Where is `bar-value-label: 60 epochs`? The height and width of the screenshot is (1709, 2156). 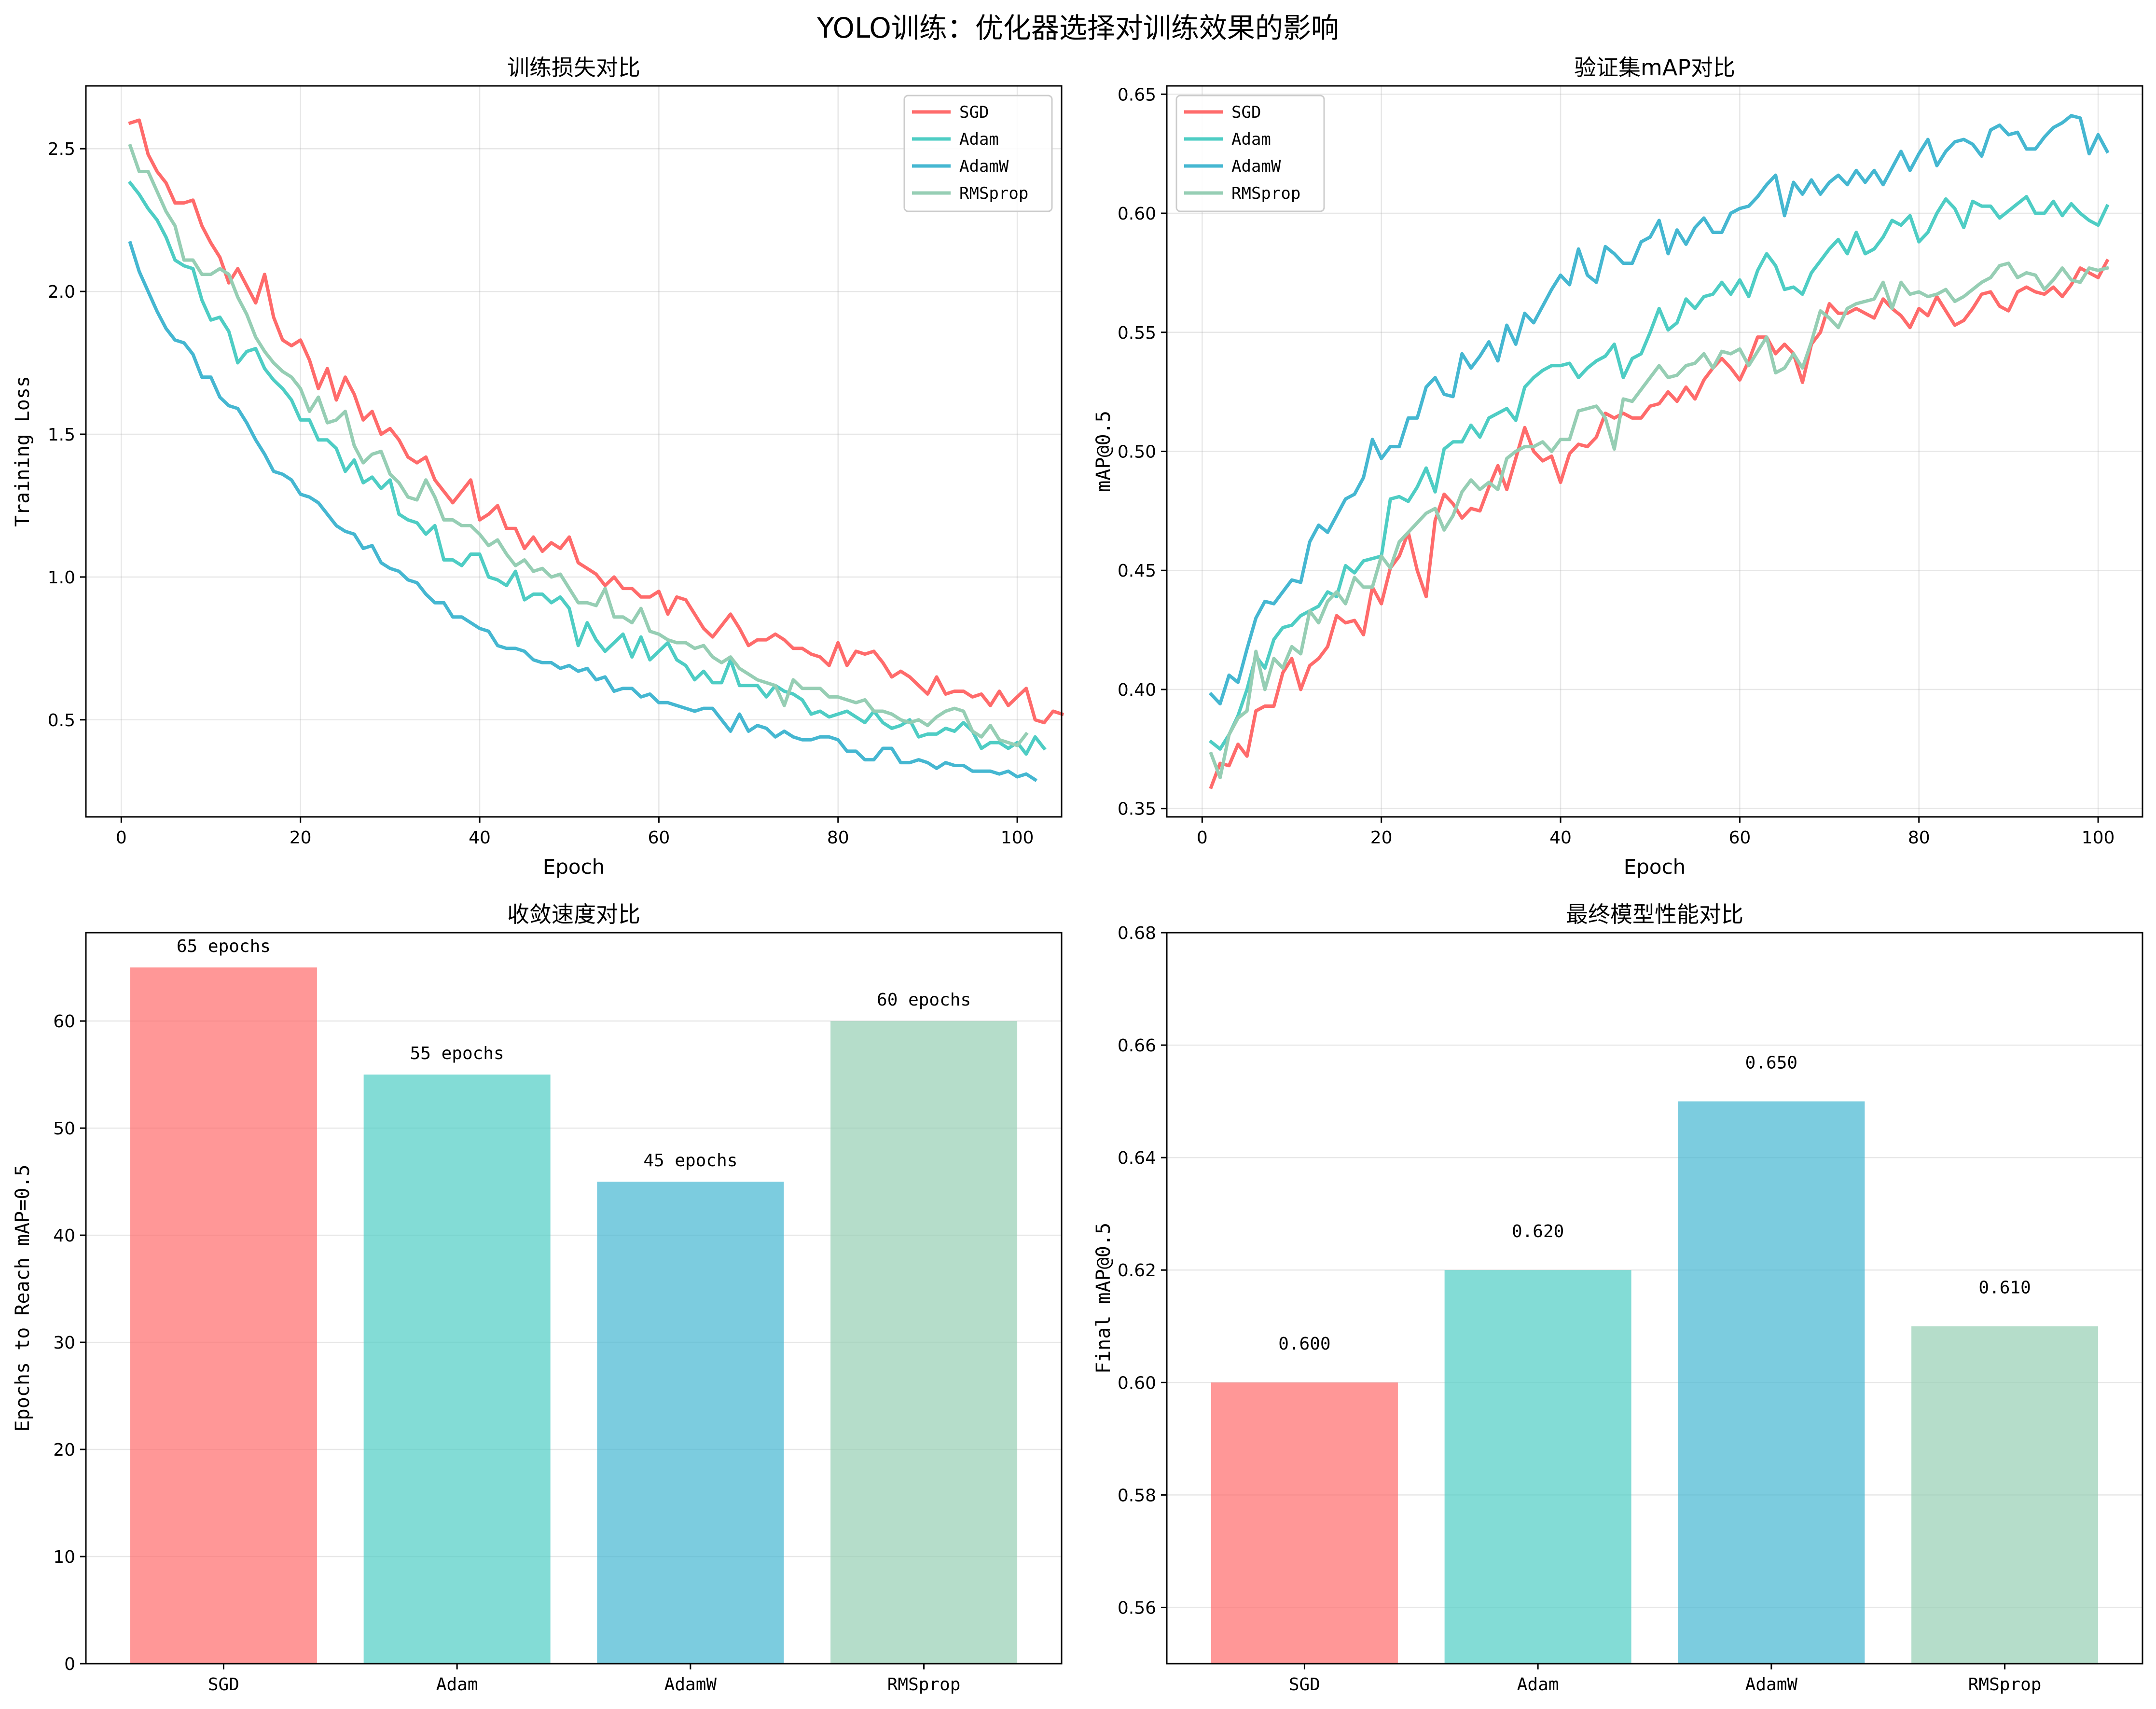
bar-value-label: 60 epochs is located at coordinates (924, 1000).